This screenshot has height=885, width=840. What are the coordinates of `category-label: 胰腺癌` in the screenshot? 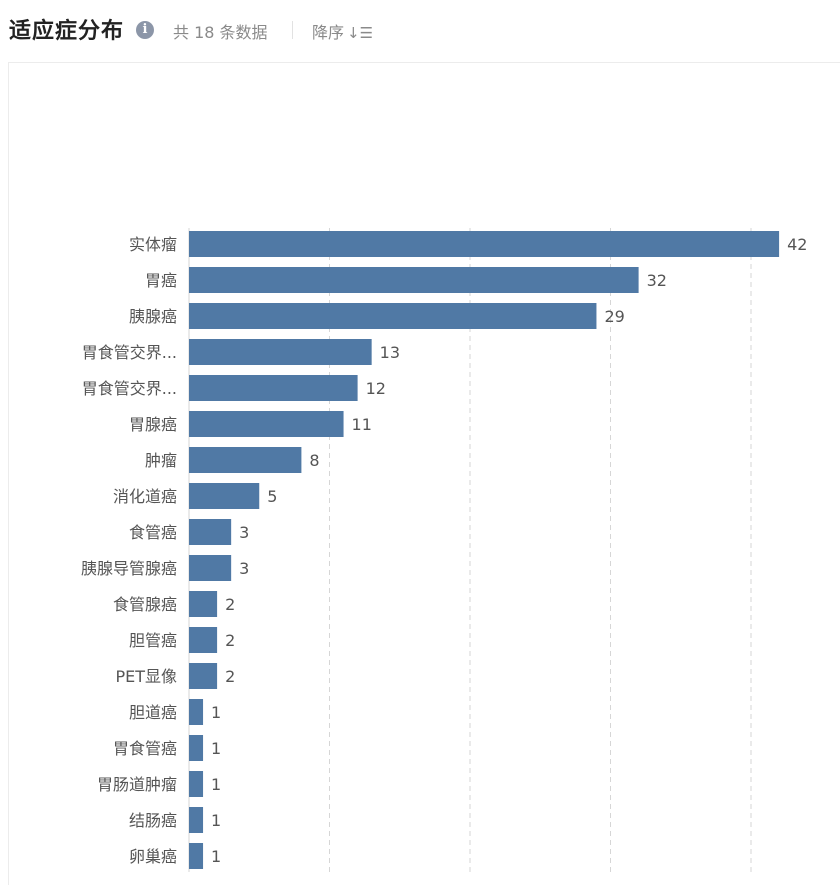 It's located at (153, 316).